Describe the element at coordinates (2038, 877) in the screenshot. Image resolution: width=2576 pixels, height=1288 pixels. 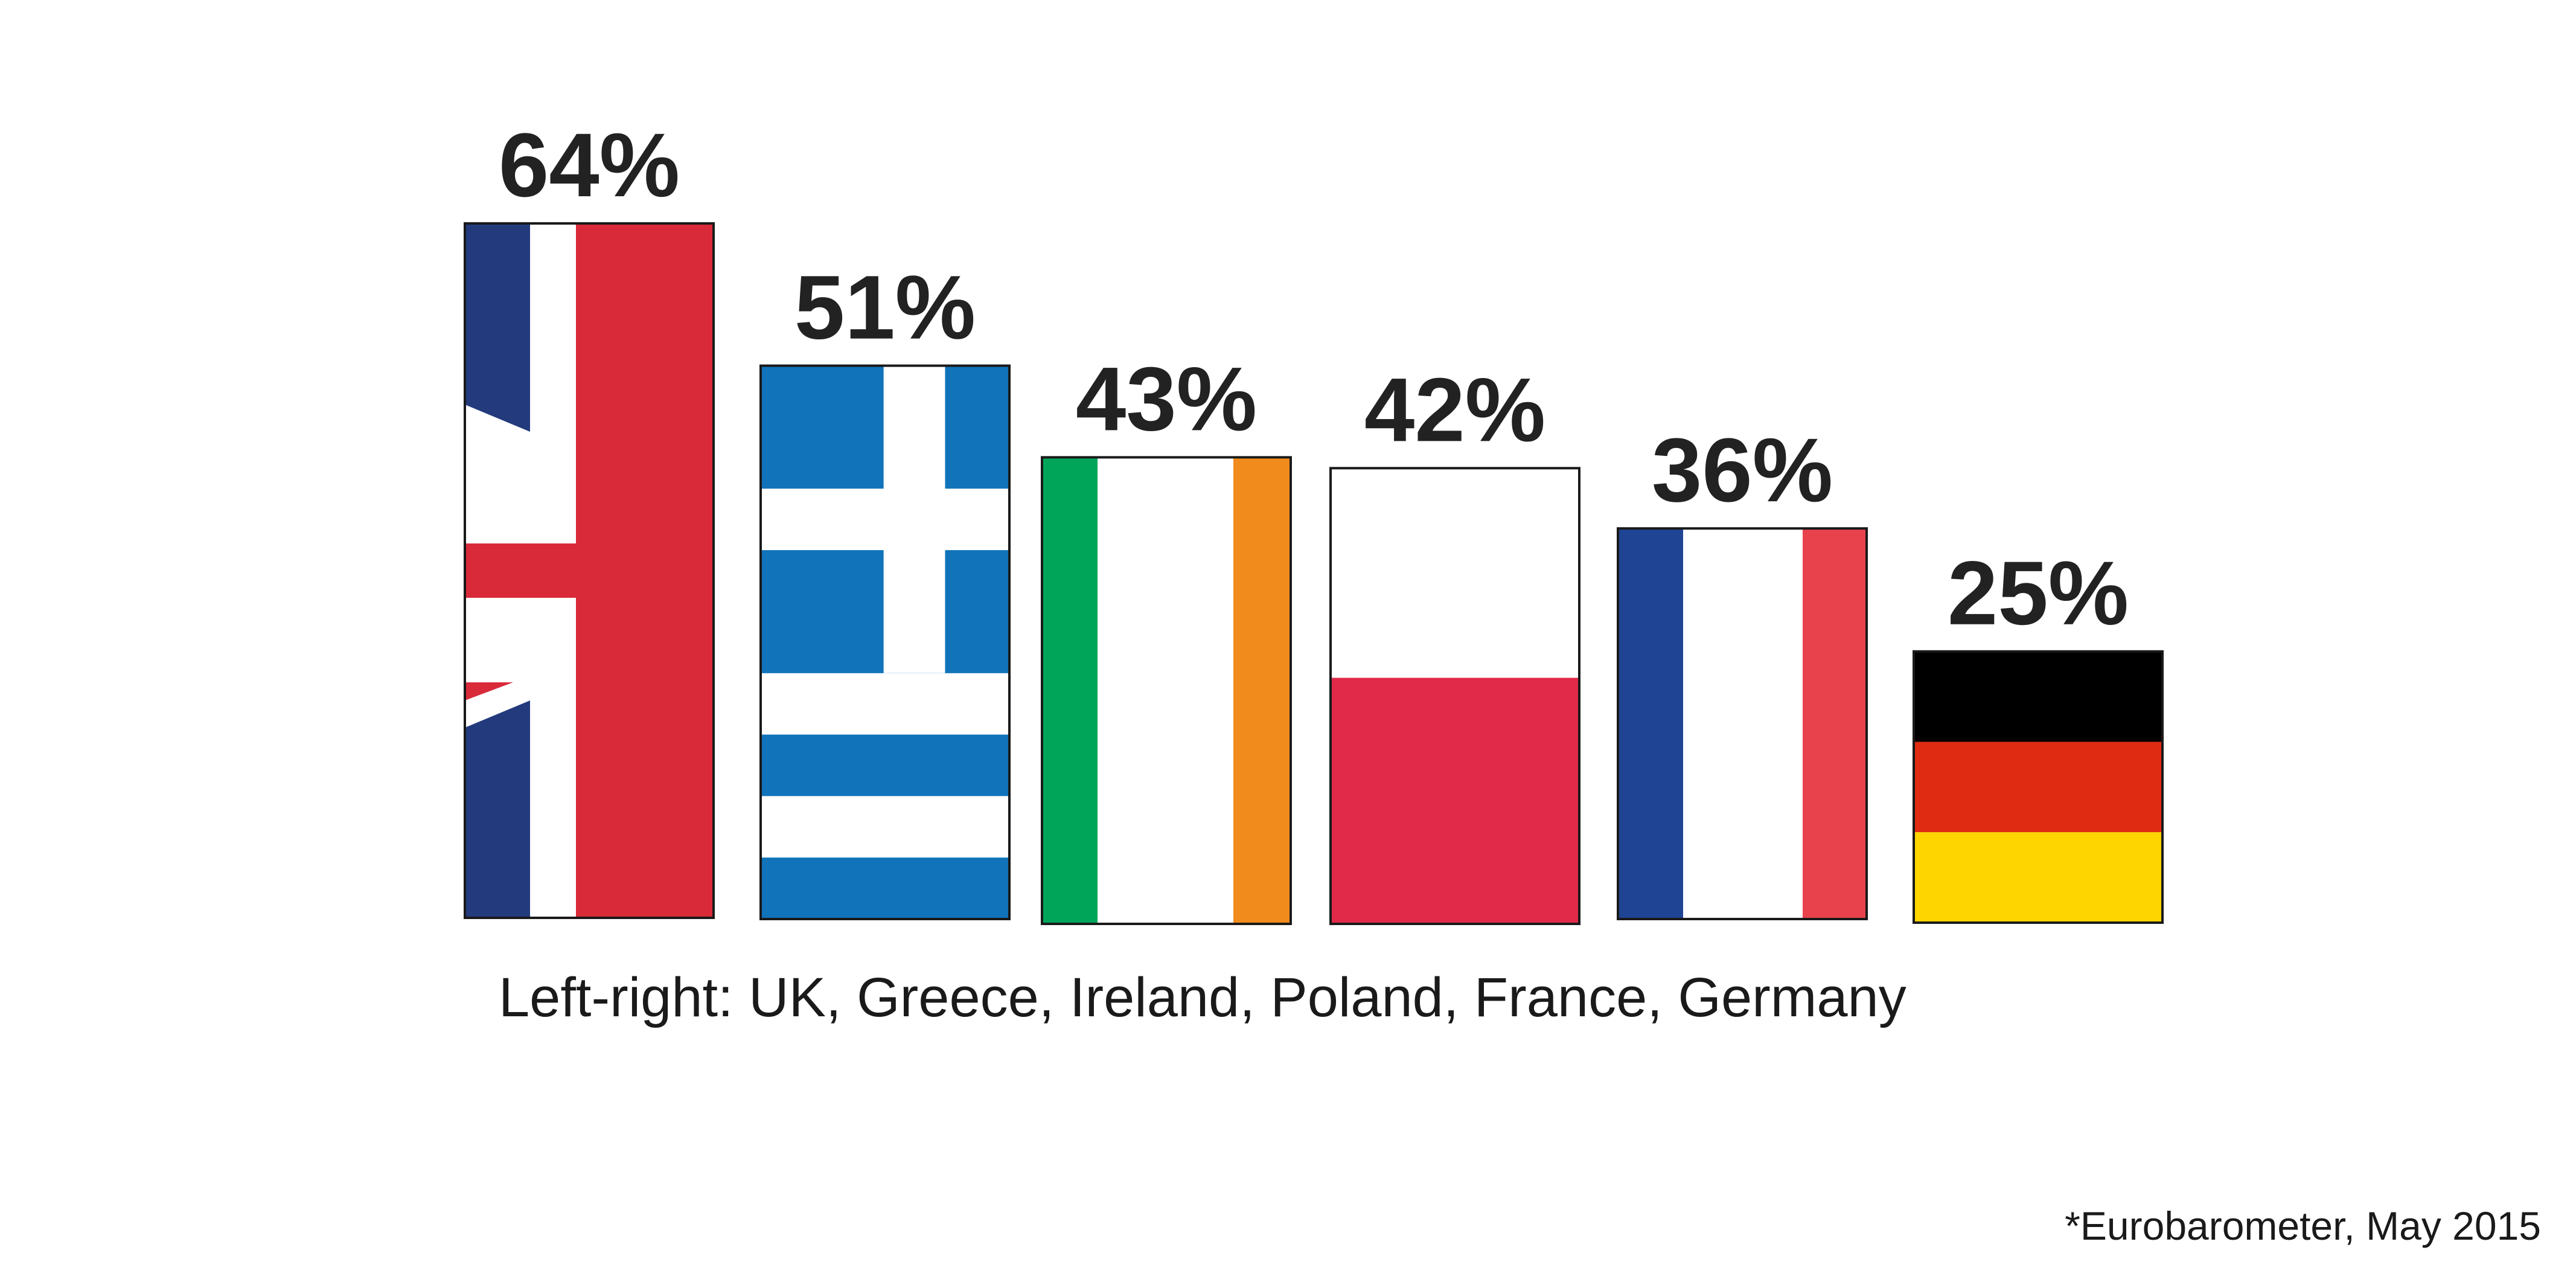
I see `germany-gold-band` at that location.